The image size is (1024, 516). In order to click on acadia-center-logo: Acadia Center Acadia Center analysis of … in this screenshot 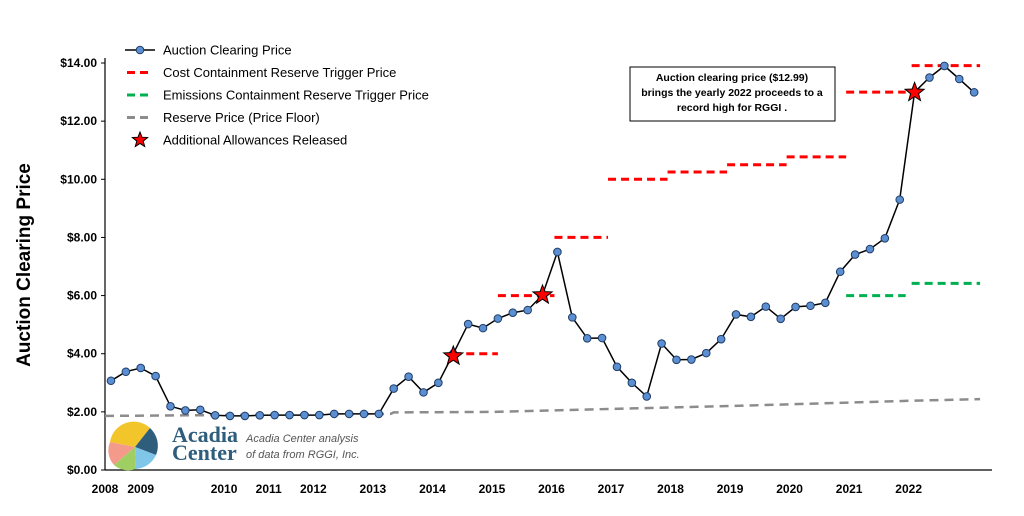, I will do `click(234, 446)`.